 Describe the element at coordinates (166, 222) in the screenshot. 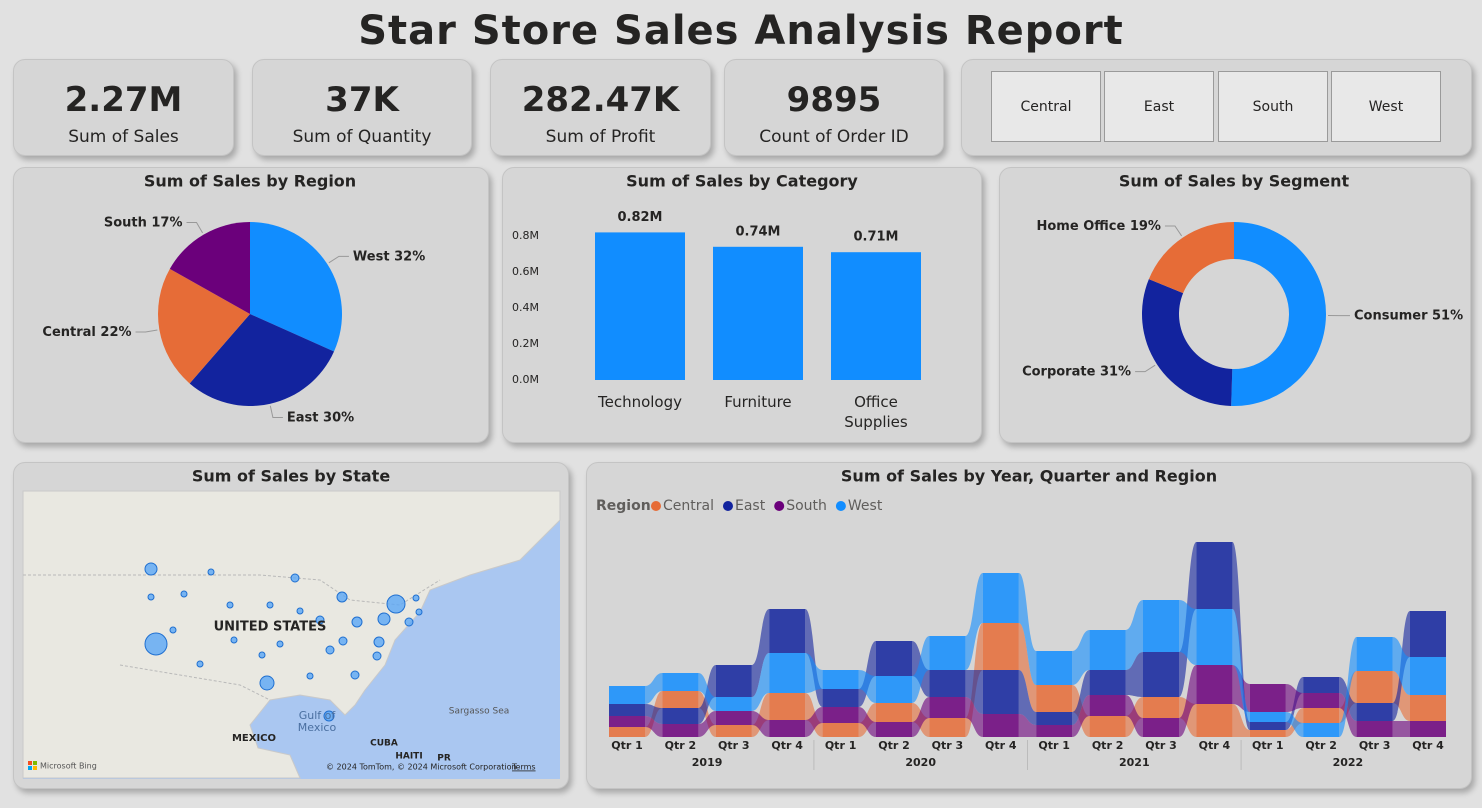

I see `value-label: 17%` at that location.